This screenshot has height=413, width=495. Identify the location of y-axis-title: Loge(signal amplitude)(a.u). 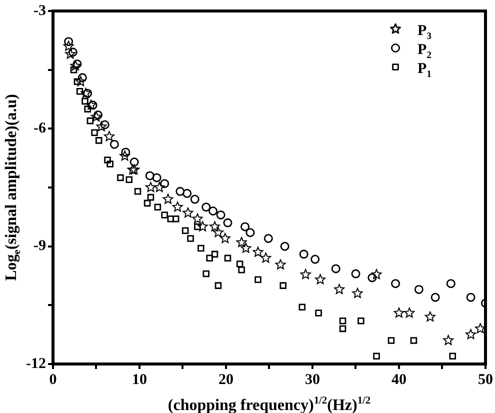
(13, 187).